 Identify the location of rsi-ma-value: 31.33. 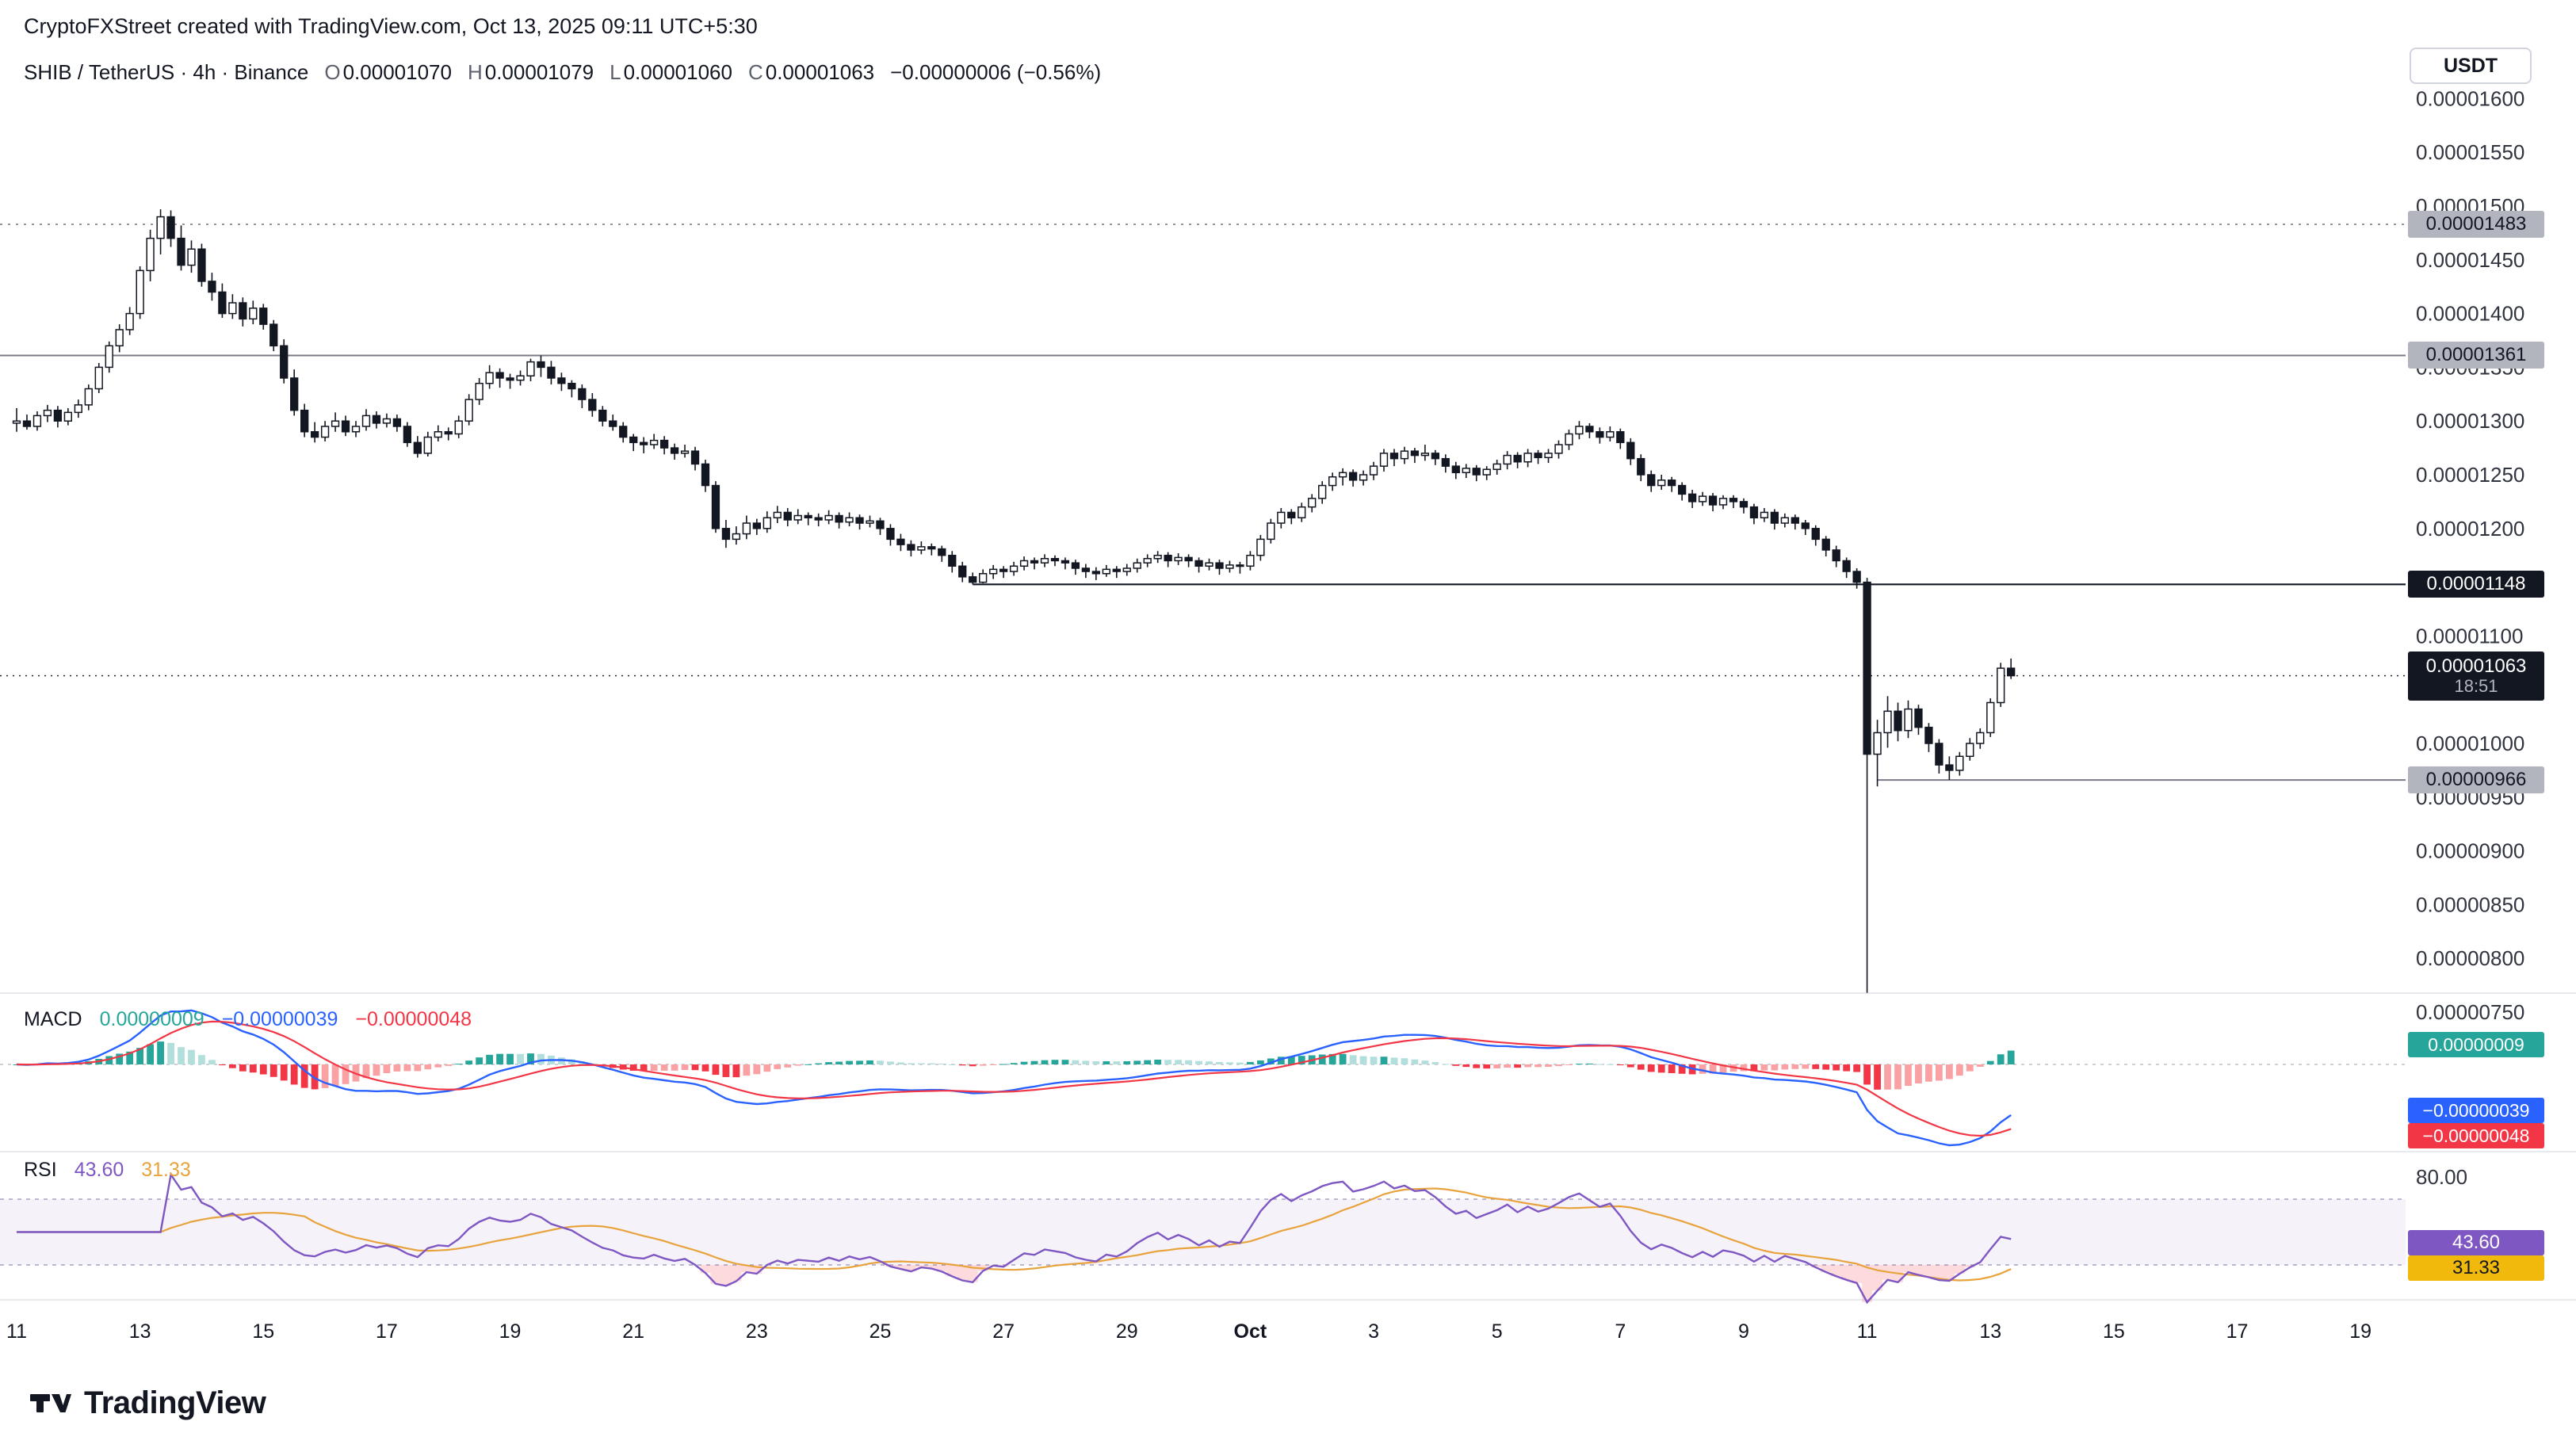
(166, 1170).